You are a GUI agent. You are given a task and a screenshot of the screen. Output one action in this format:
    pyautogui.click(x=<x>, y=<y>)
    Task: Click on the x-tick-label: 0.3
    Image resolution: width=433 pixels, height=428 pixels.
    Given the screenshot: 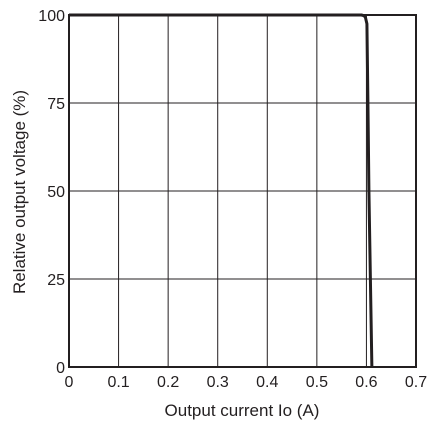 What is the action you would take?
    pyautogui.click(x=218, y=382)
    